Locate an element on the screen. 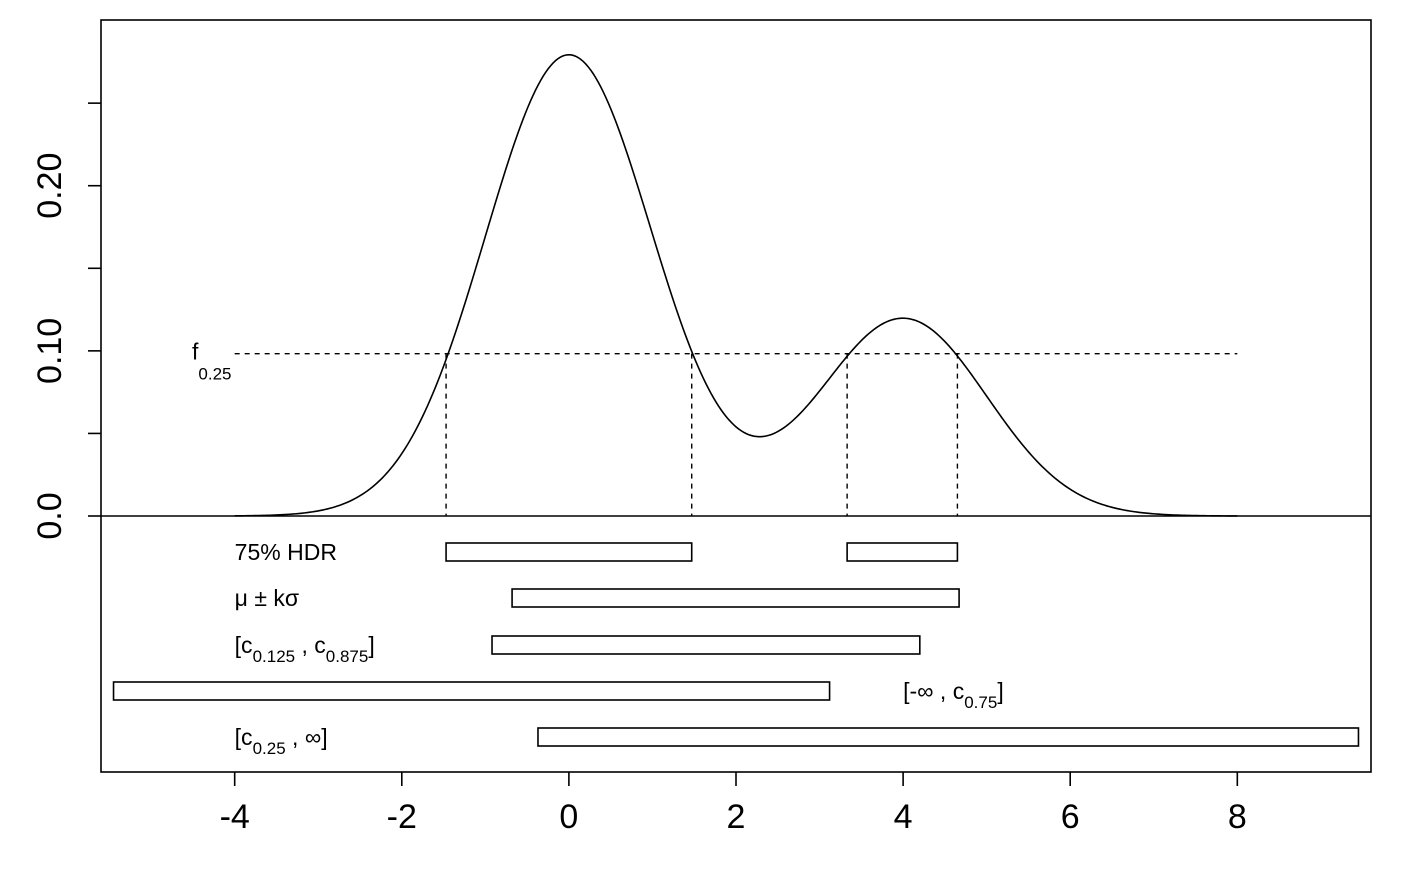  x-tick-label: 6 is located at coordinates (1070, 817).